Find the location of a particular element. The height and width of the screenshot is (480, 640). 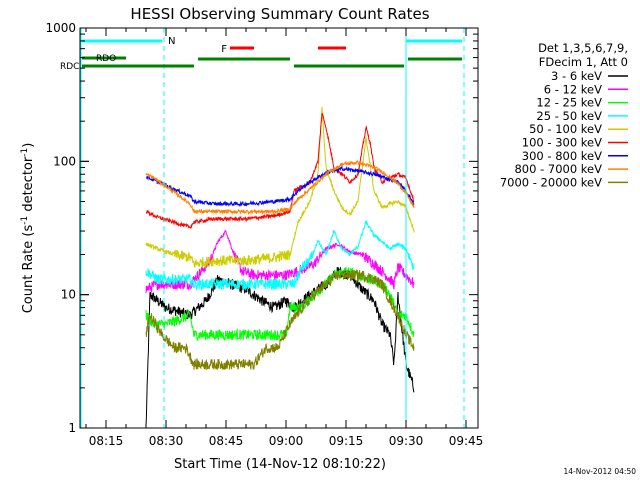

legend-header-line-2: FDecim 1, Att 0 is located at coordinates (583, 62).